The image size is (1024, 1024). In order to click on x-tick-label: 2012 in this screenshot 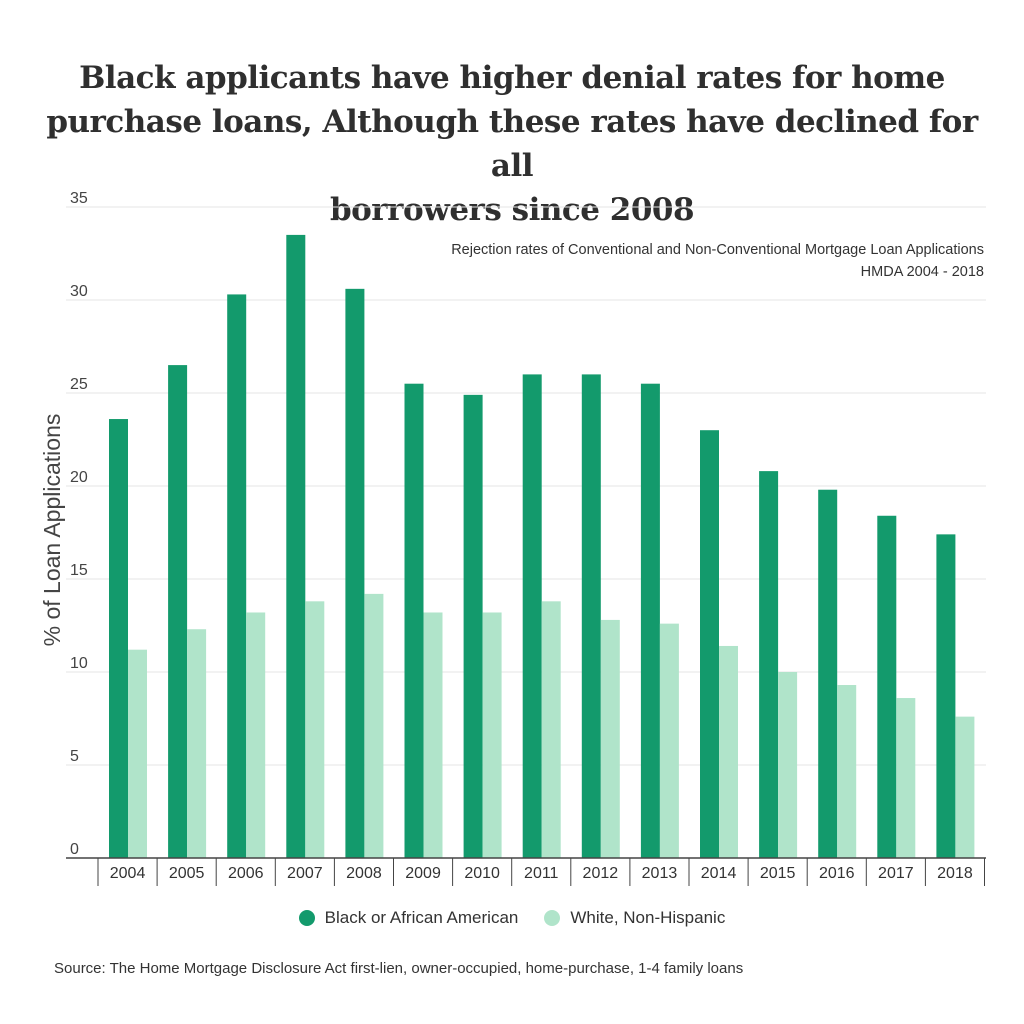, I will do `click(601, 873)`.